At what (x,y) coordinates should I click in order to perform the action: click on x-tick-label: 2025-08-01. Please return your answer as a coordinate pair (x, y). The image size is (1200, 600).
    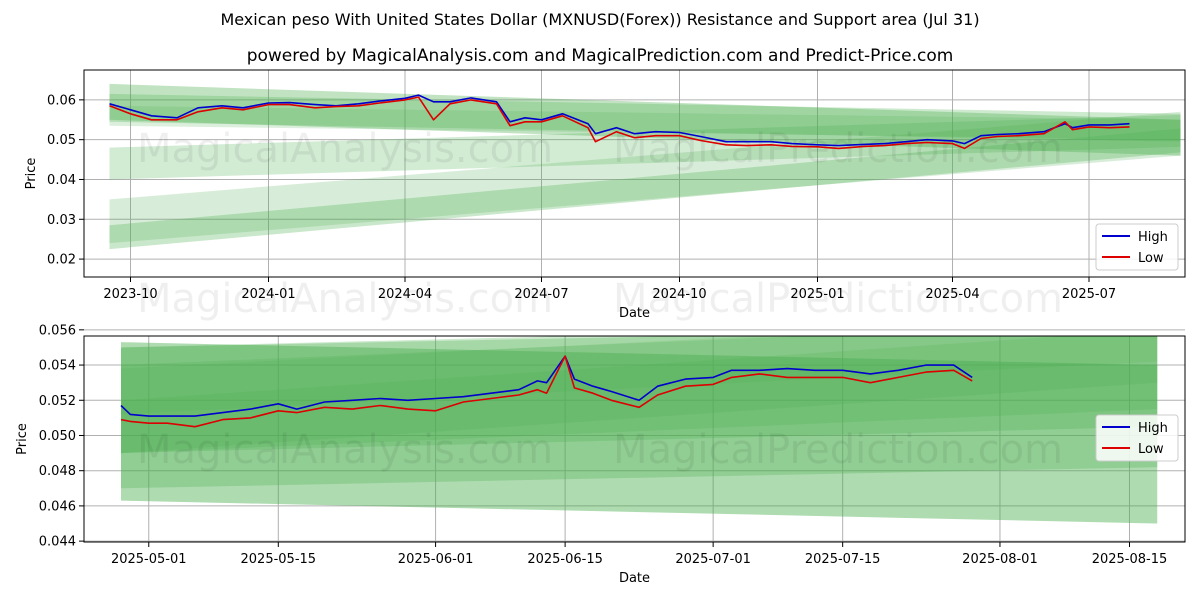
    Looking at the image, I should click on (1000, 559).